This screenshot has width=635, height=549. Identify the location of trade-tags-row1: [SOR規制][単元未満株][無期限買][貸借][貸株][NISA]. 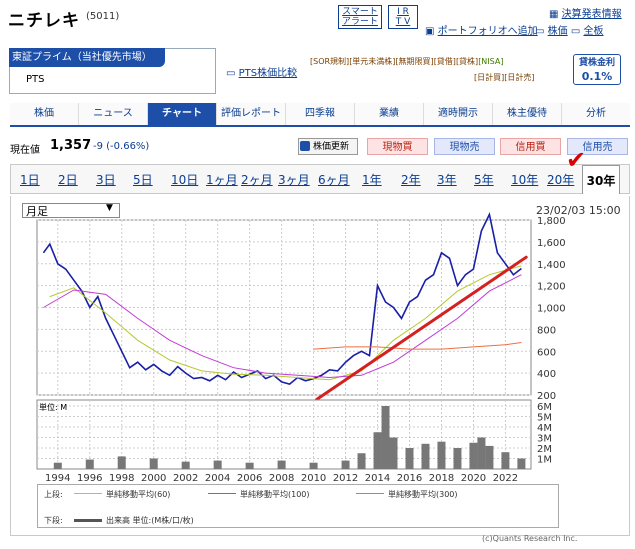
(406, 61).